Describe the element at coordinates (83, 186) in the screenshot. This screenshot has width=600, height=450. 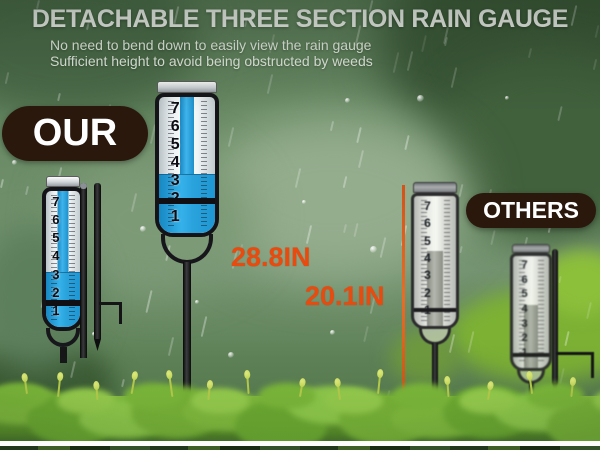
I see `pole-cap` at that location.